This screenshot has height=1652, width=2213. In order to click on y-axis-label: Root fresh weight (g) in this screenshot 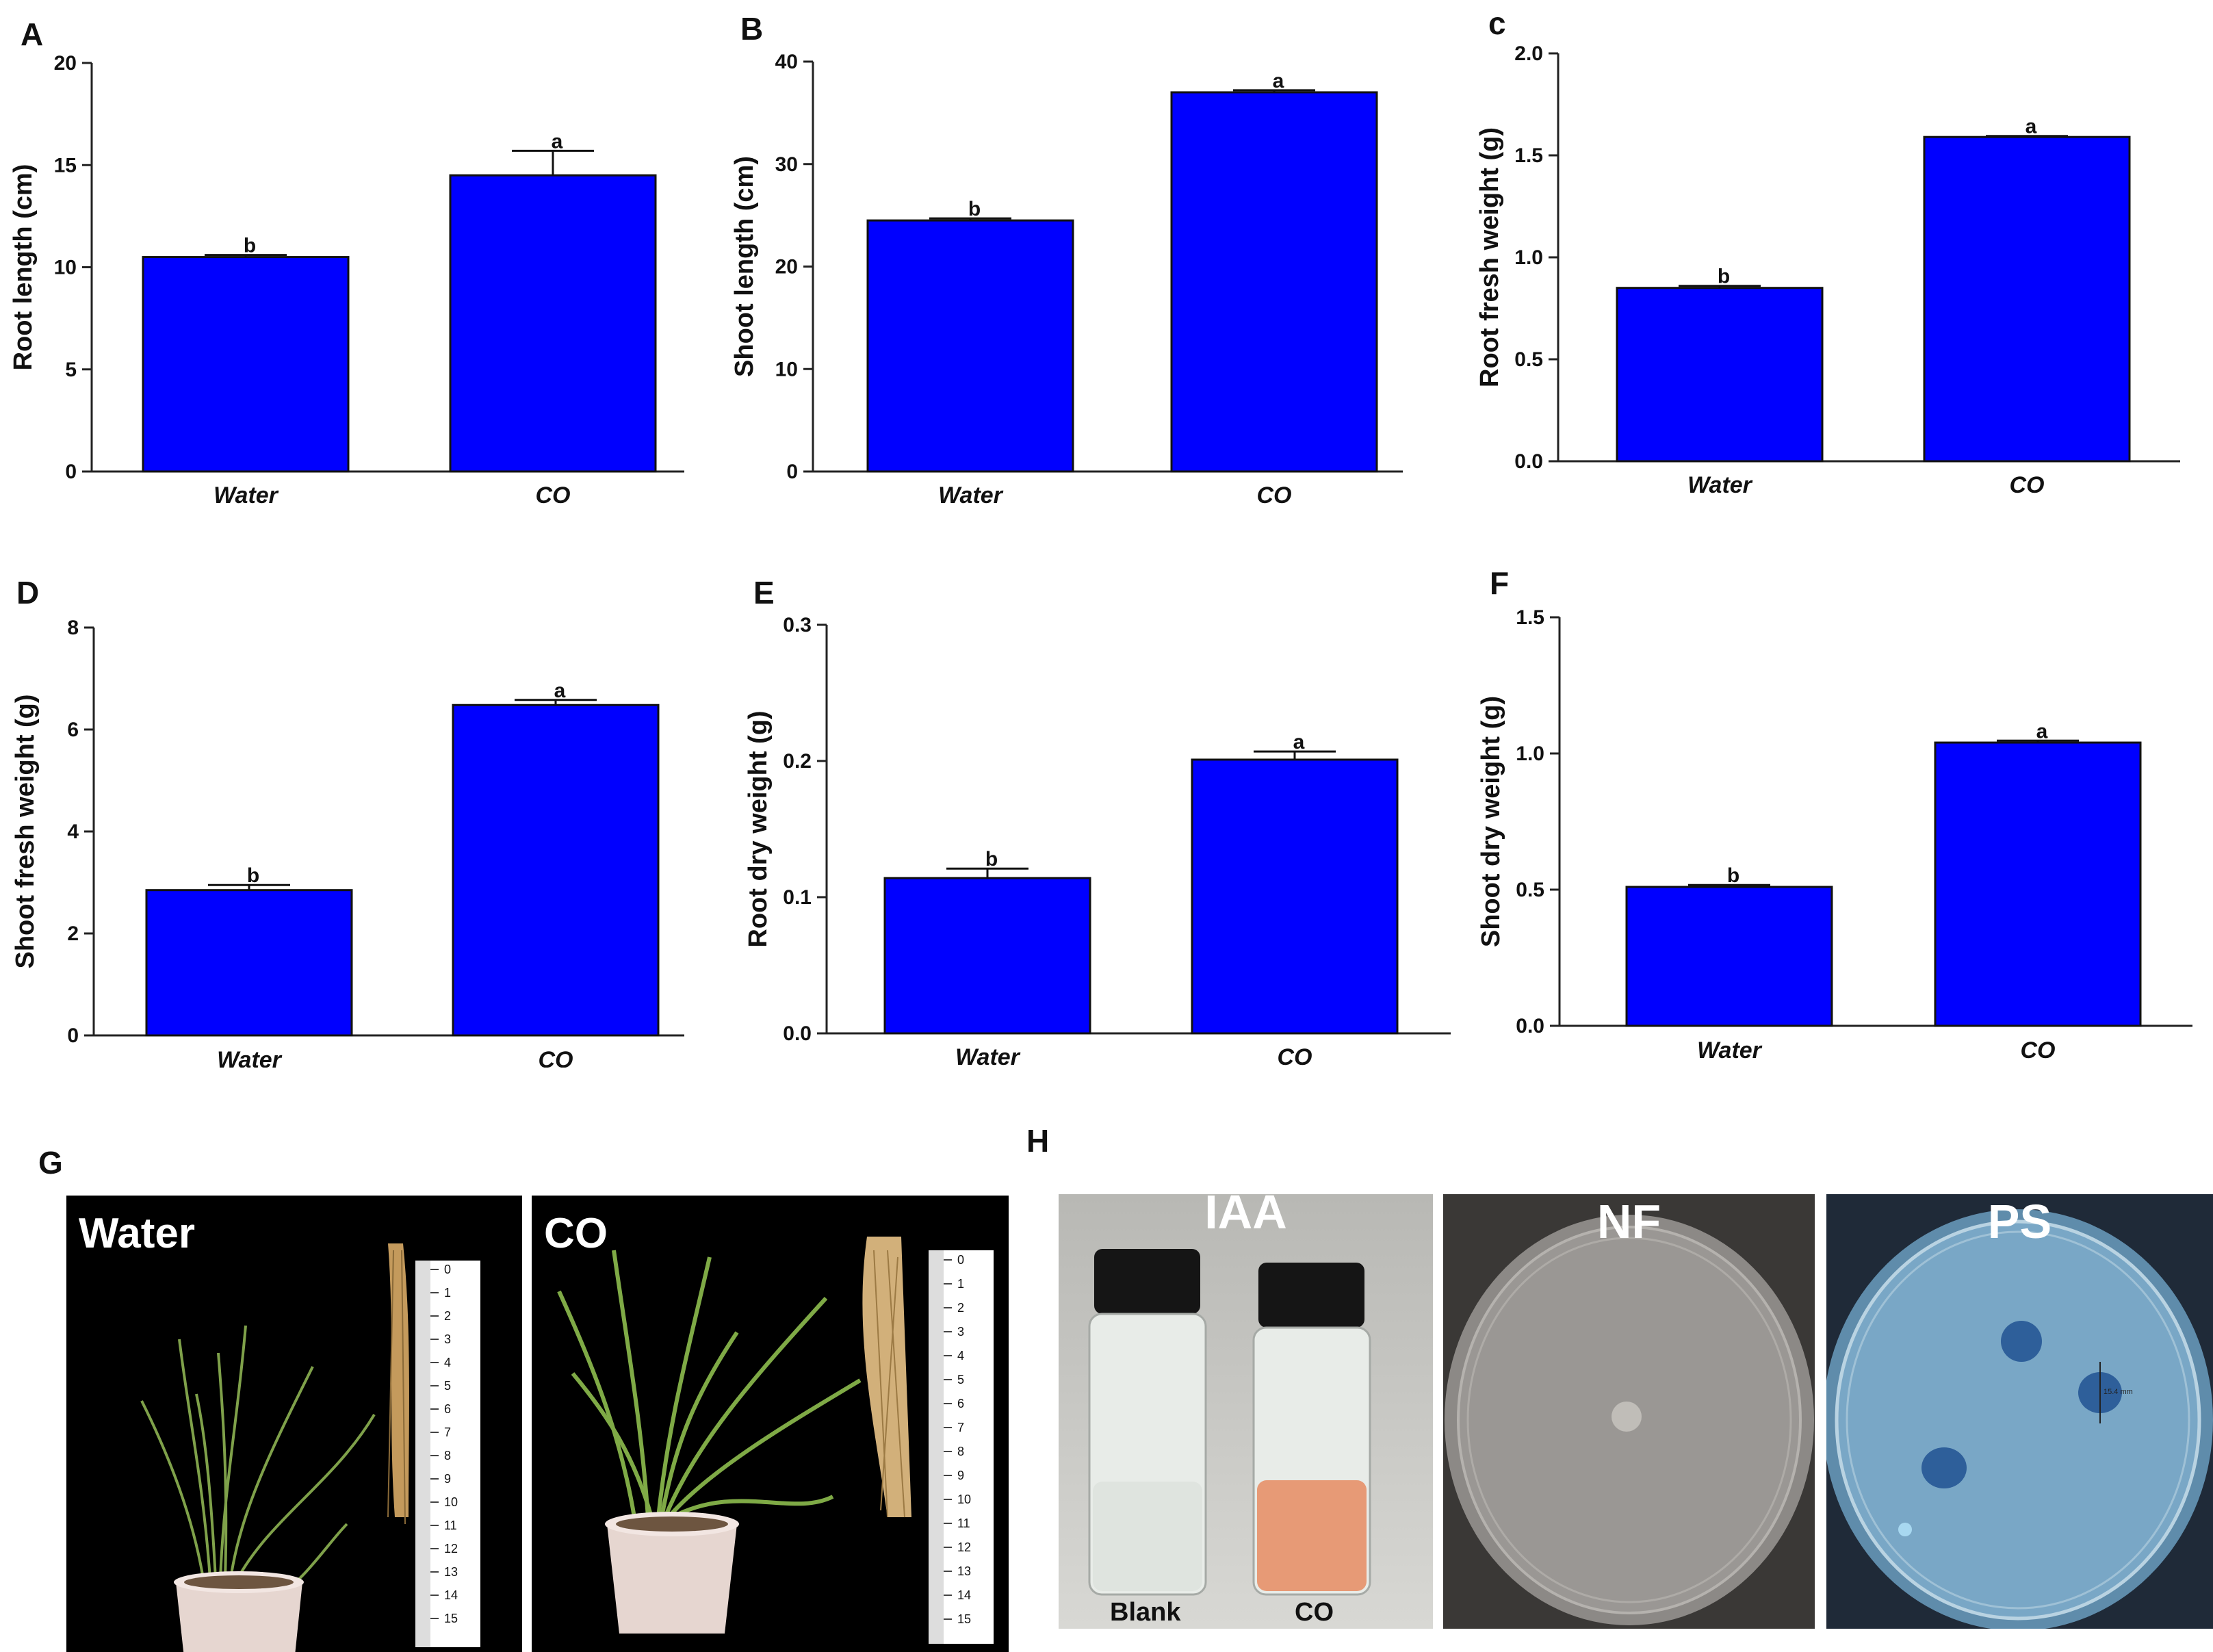, I will do `click(1489, 257)`.